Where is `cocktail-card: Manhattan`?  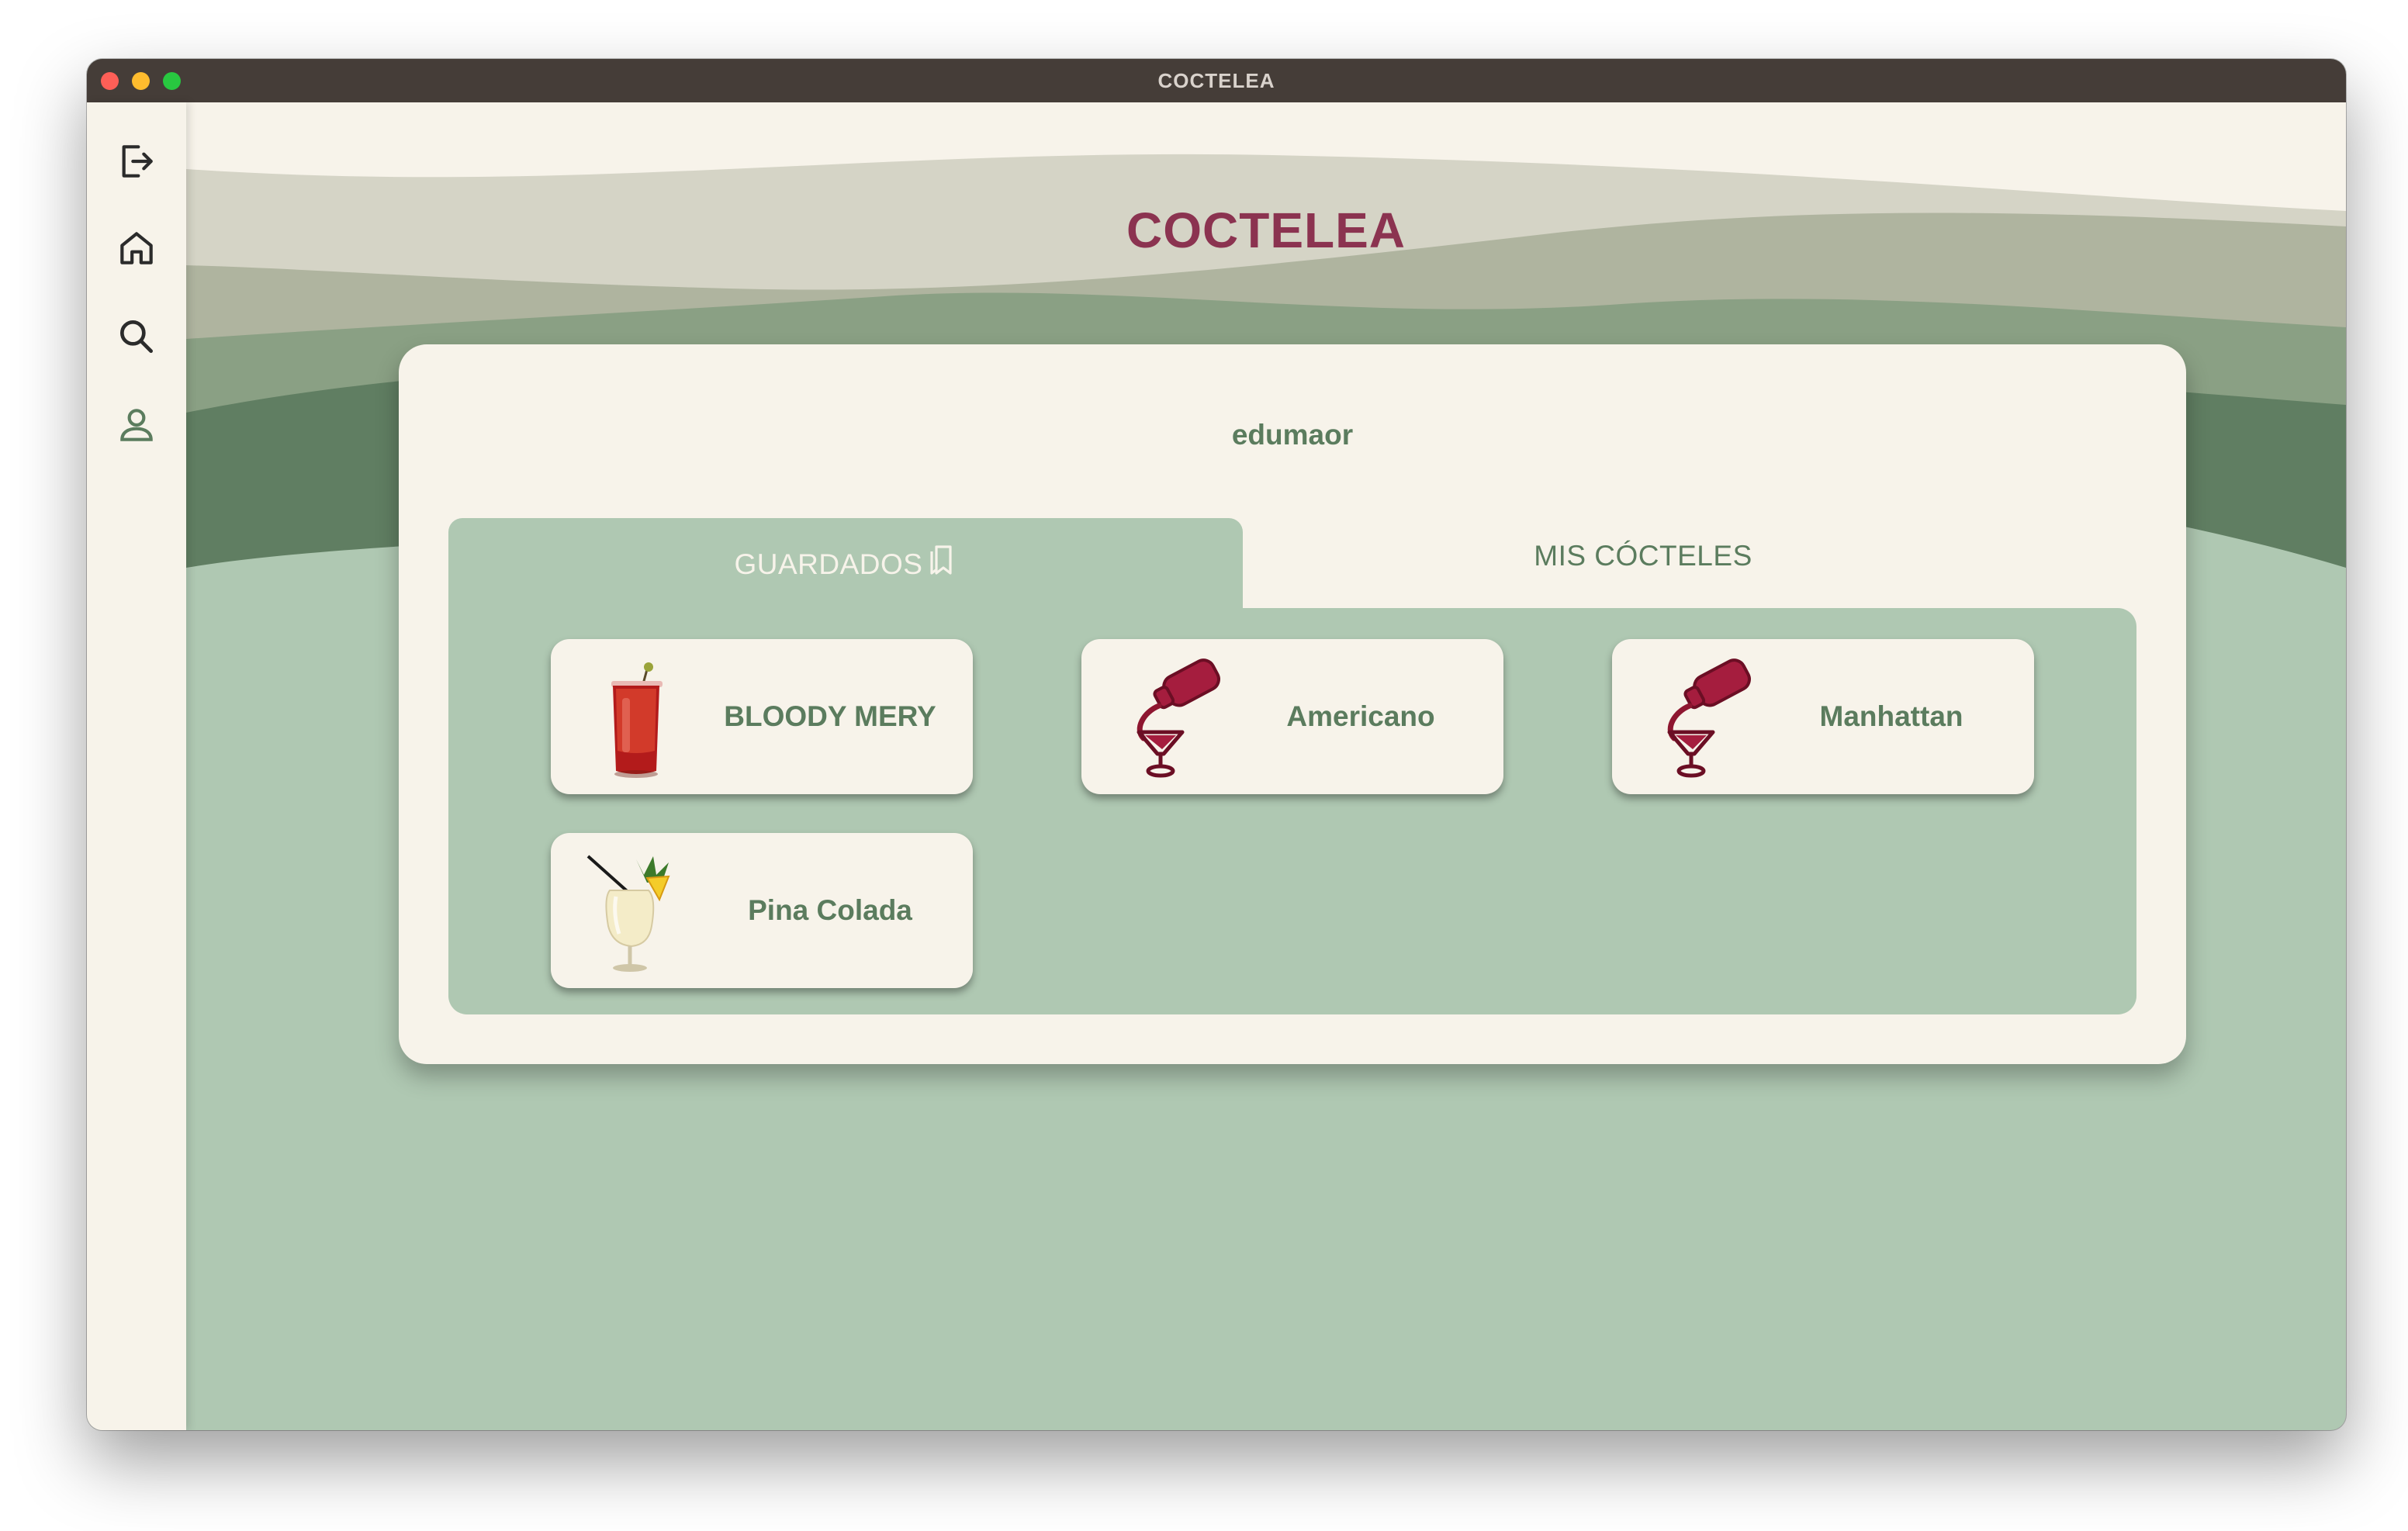 cocktail-card: Manhattan is located at coordinates (1823, 716).